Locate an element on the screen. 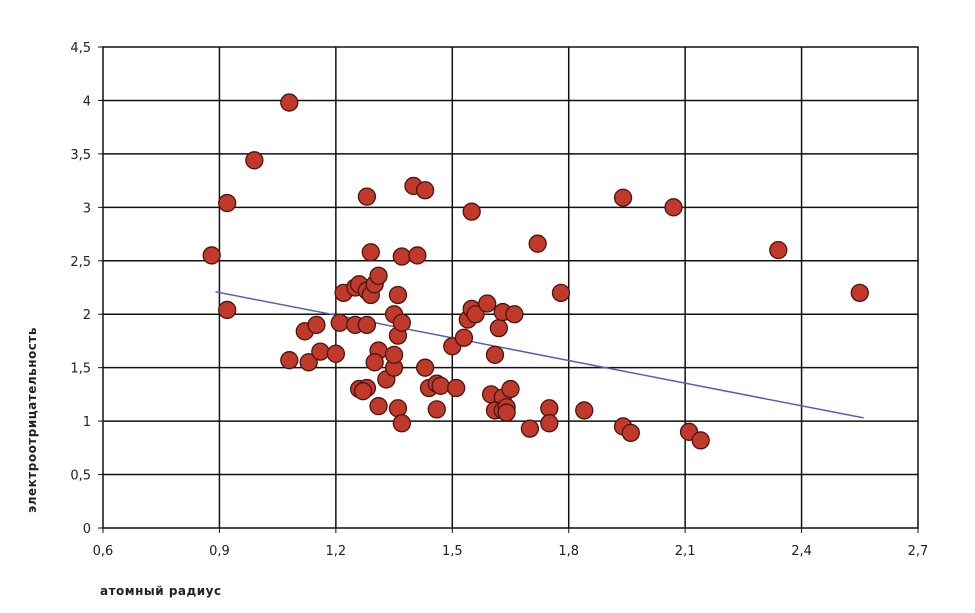  y-axis-title: электроотрицательность is located at coordinates (32, 420).